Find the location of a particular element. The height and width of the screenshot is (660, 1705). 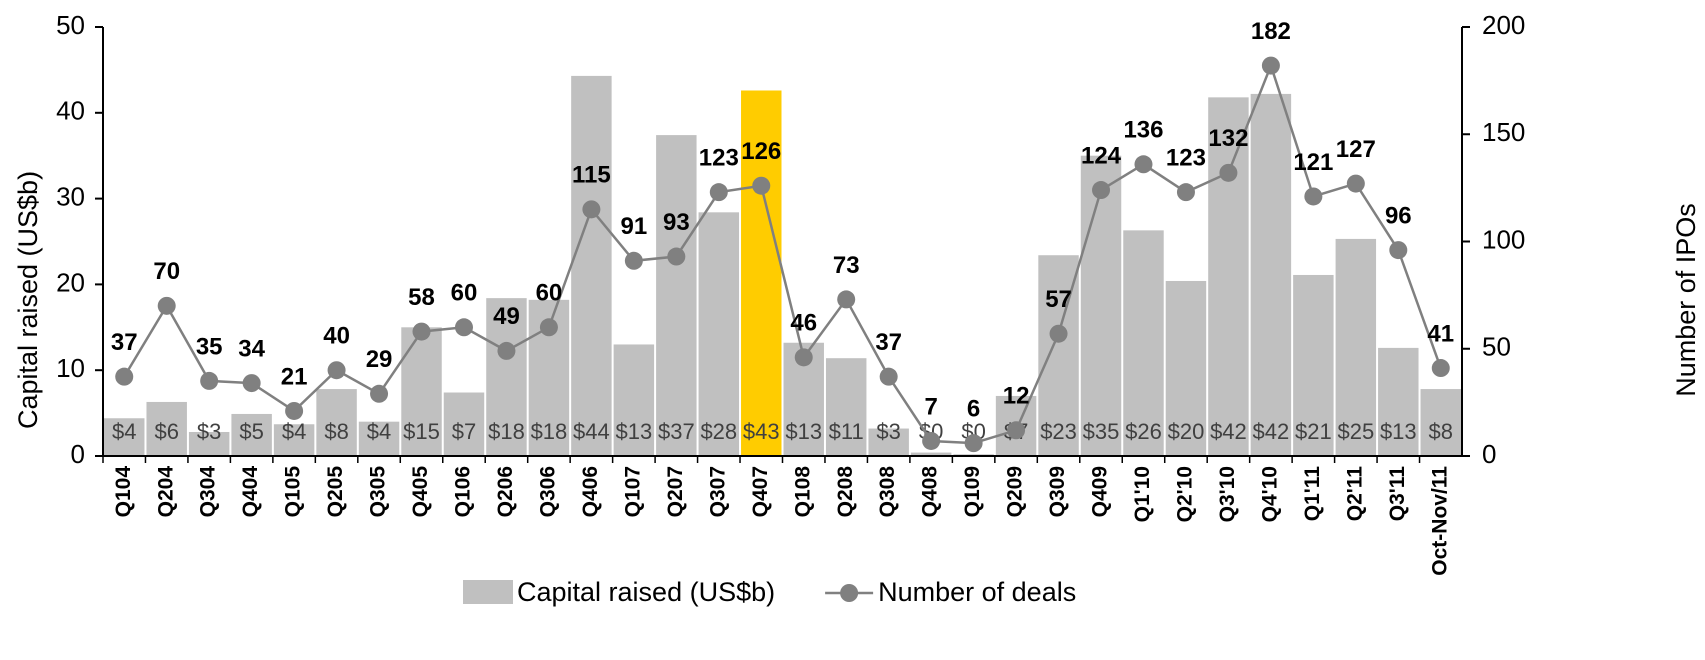

bar-value-label: $3 is located at coordinates (888, 431).